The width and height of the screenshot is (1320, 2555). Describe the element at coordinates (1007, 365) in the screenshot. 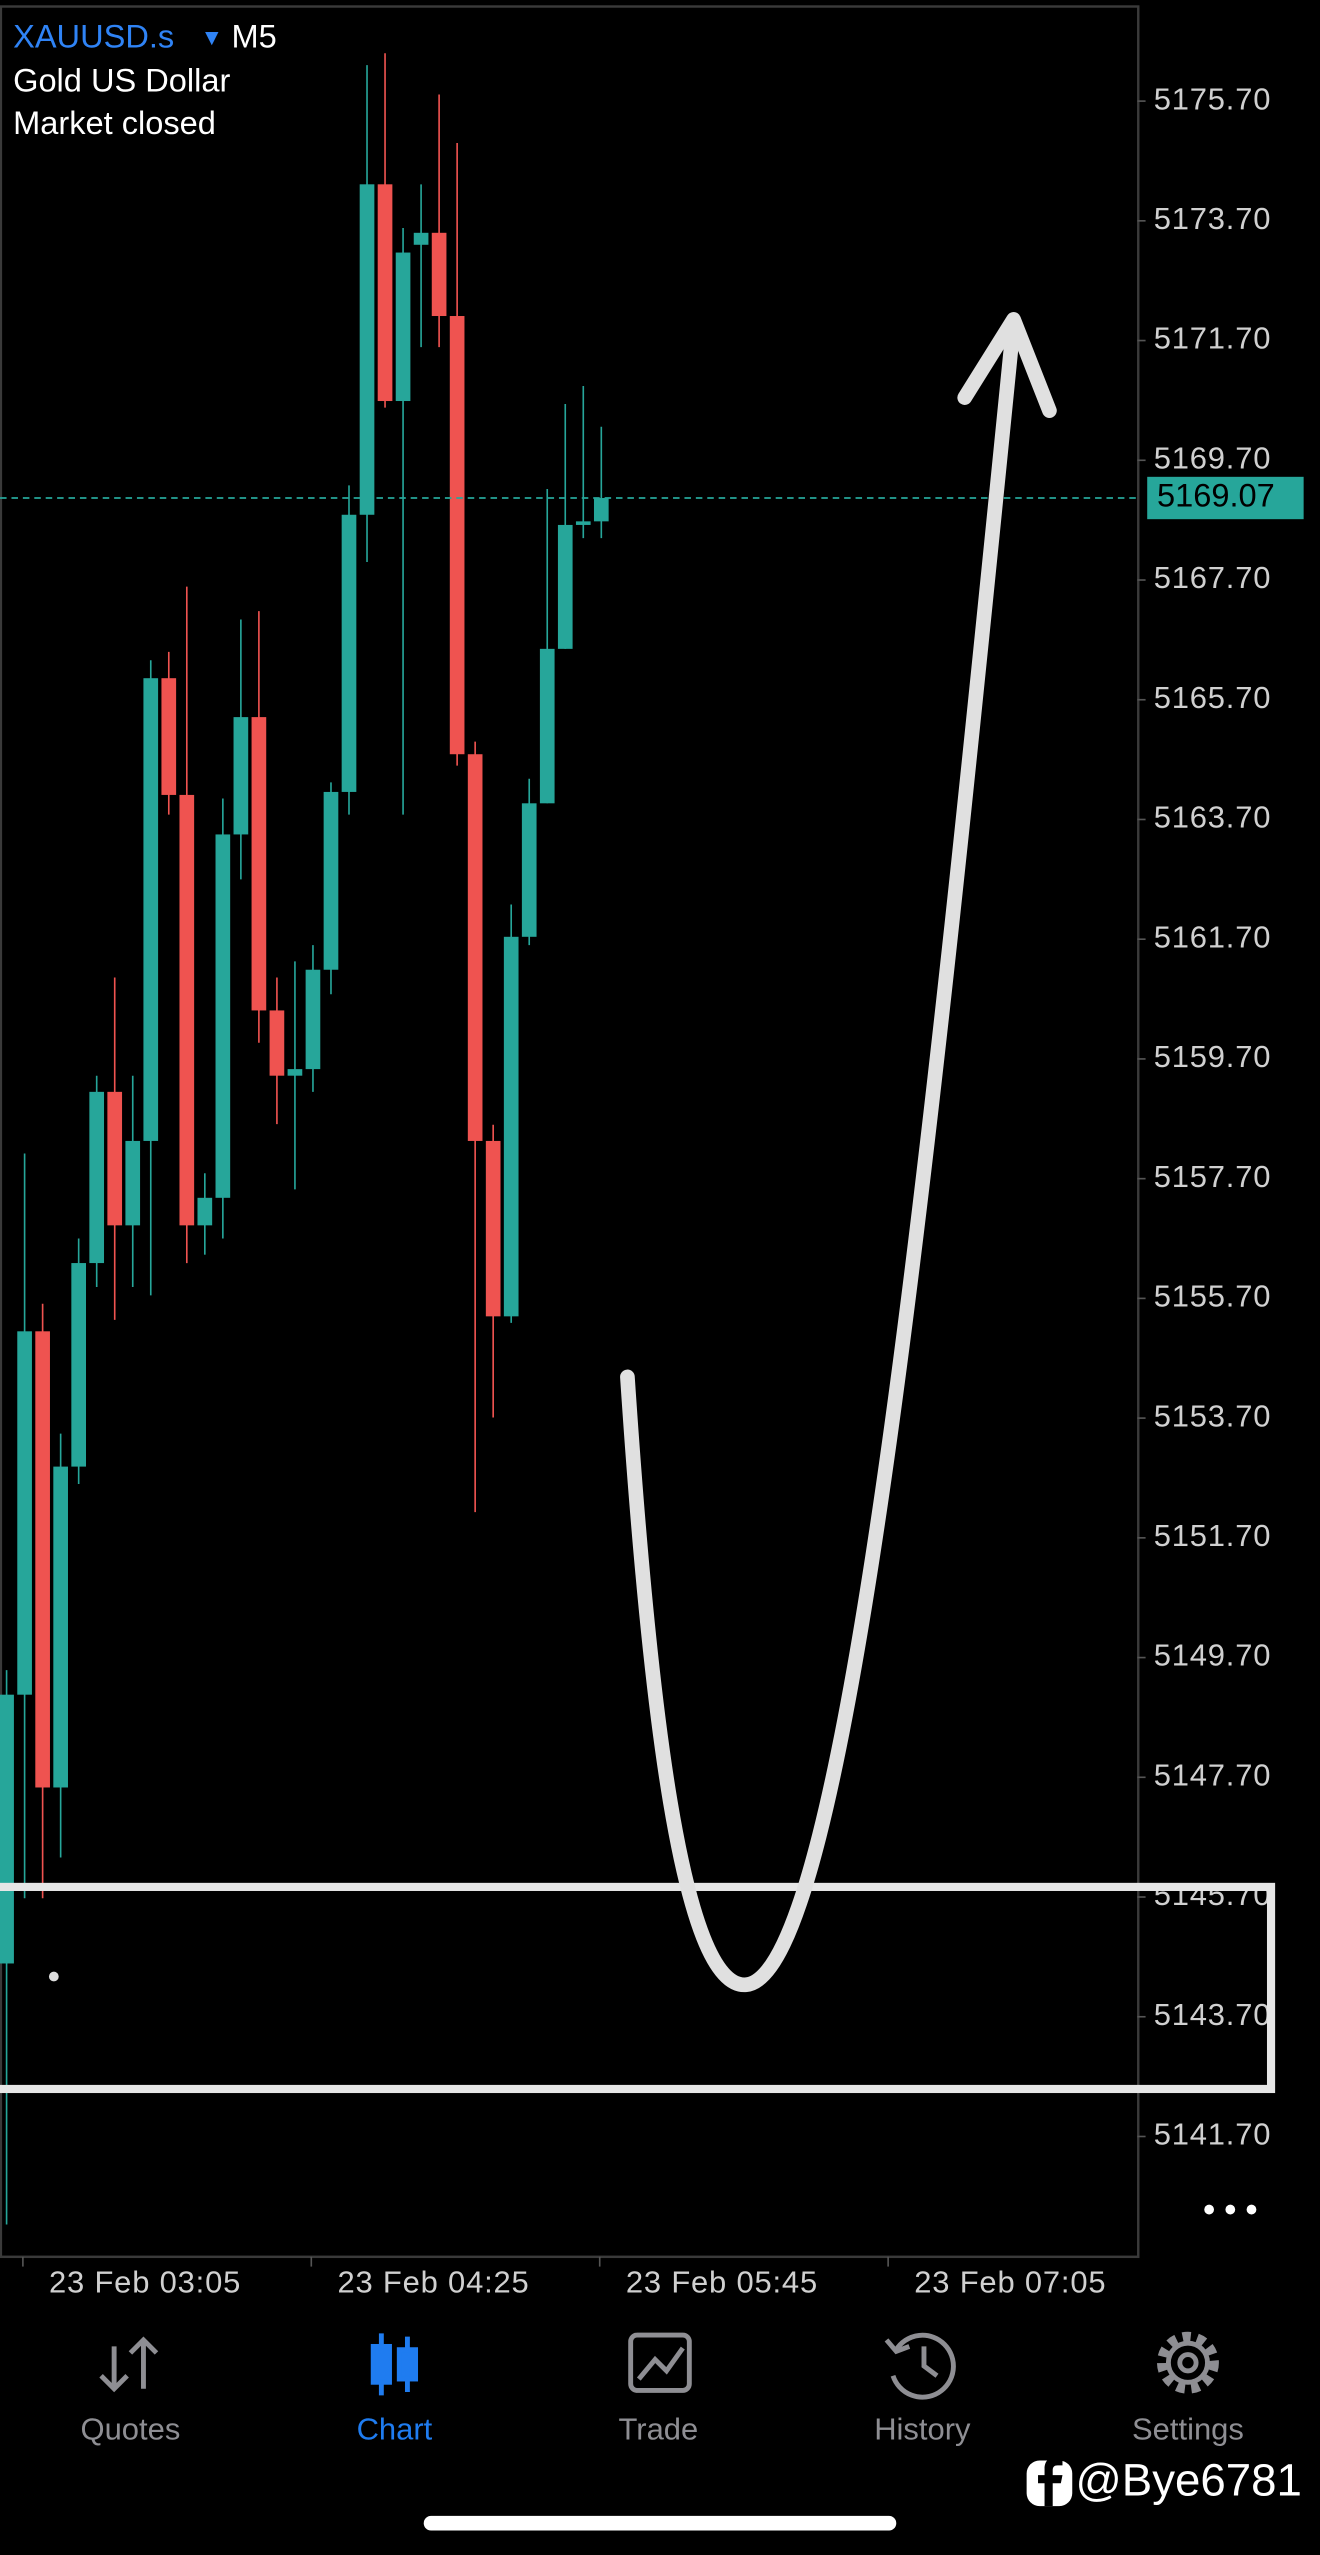

I see `arrow-head` at that location.